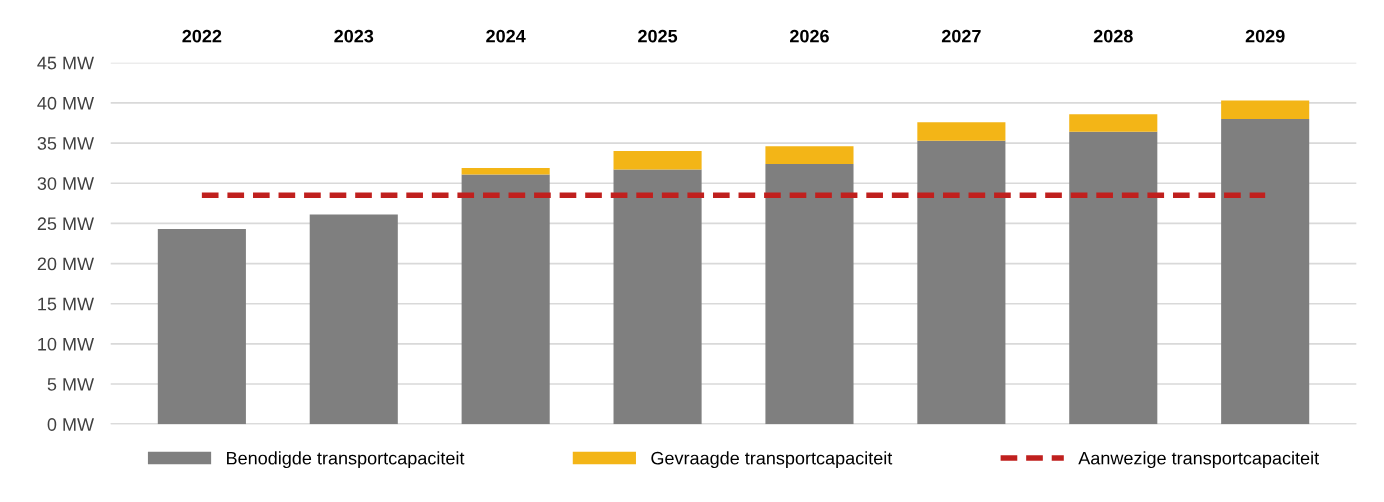 The image size is (1384, 502). What do you see at coordinates (1198, 460) in the screenshot?
I see `legend-label: Aanwezige transportcapaciteit` at bounding box center [1198, 460].